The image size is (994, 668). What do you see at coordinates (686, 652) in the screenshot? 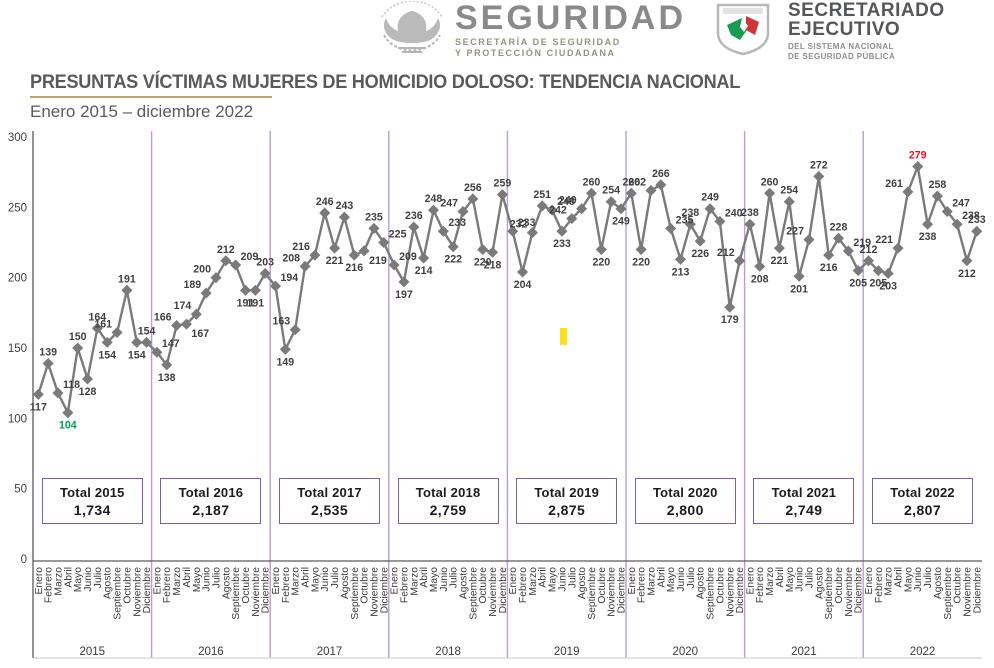
I see `x-axis-year-label: 2020` at bounding box center [686, 652].